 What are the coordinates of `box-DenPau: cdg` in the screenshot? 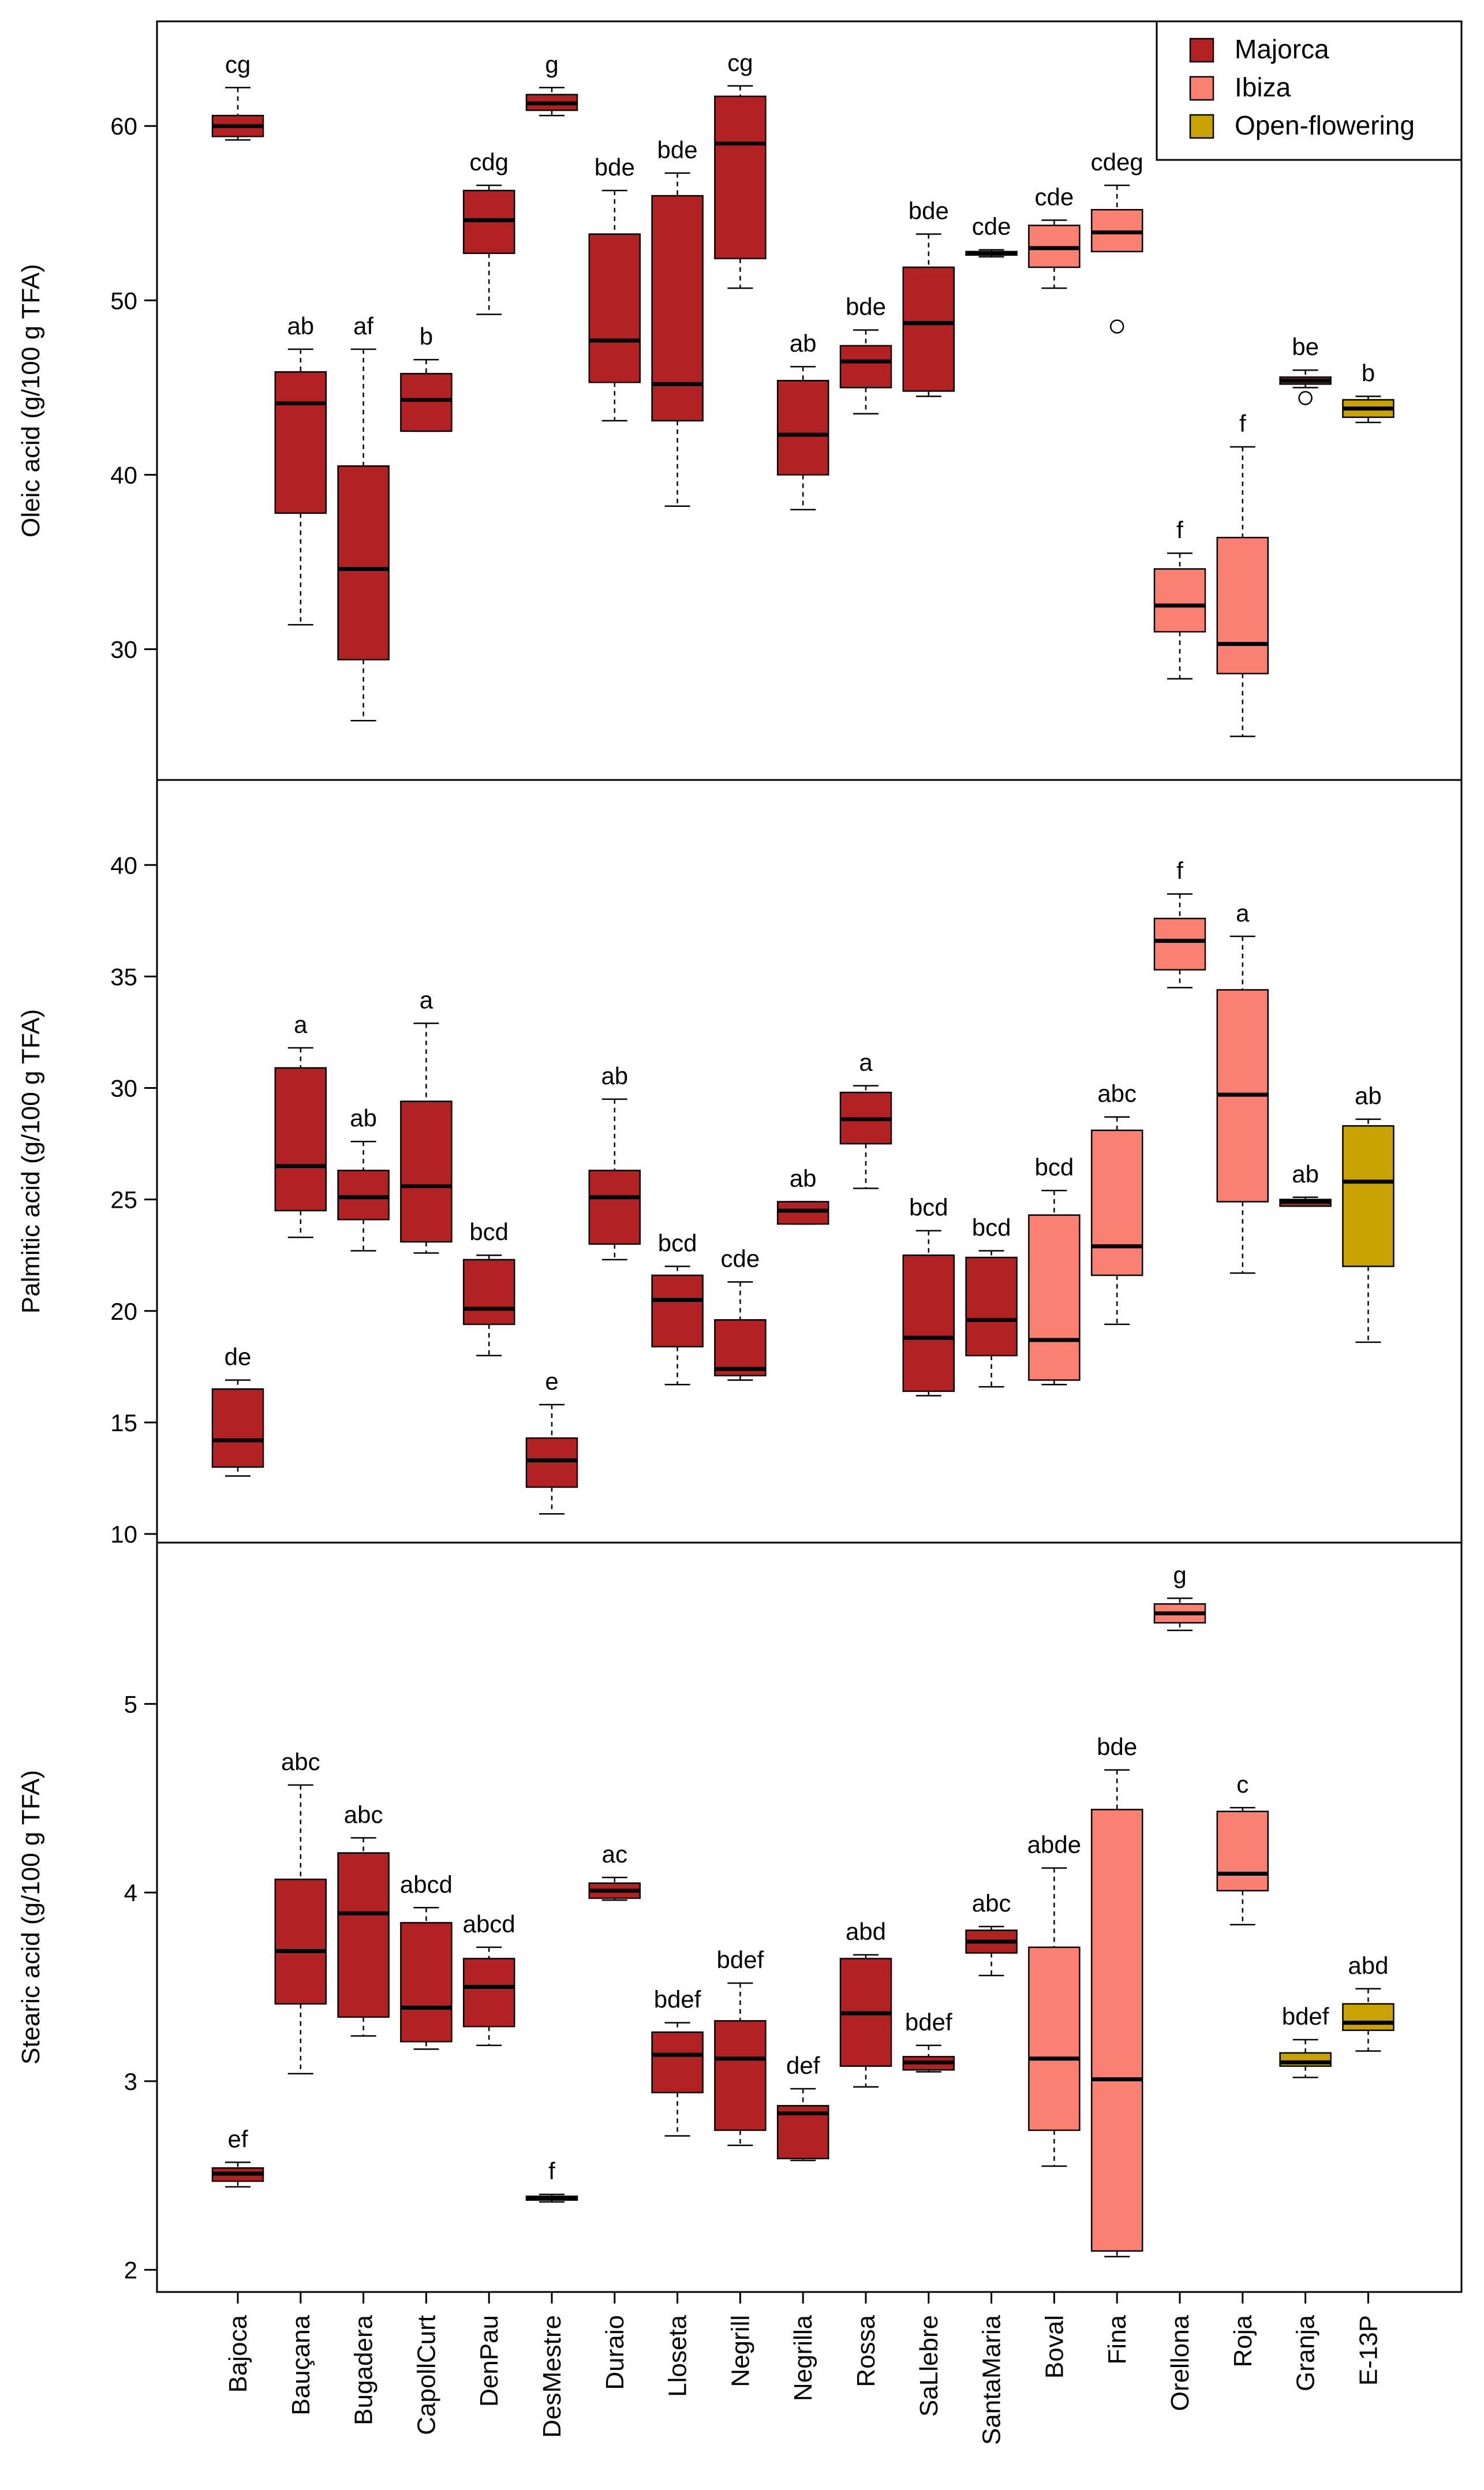 It's located at (489, 231).